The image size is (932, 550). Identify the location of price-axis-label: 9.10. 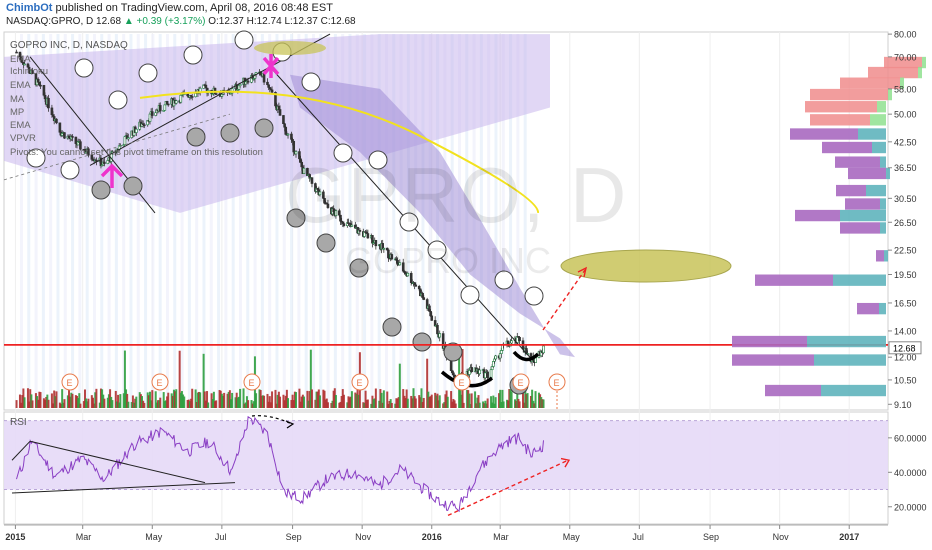
(903, 405).